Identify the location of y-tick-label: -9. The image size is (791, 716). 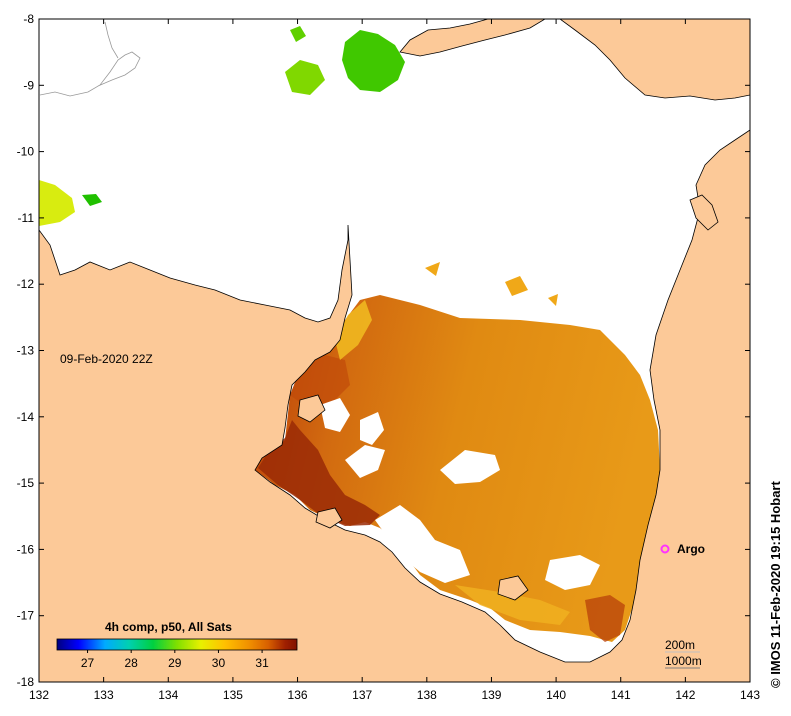
(28, 85).